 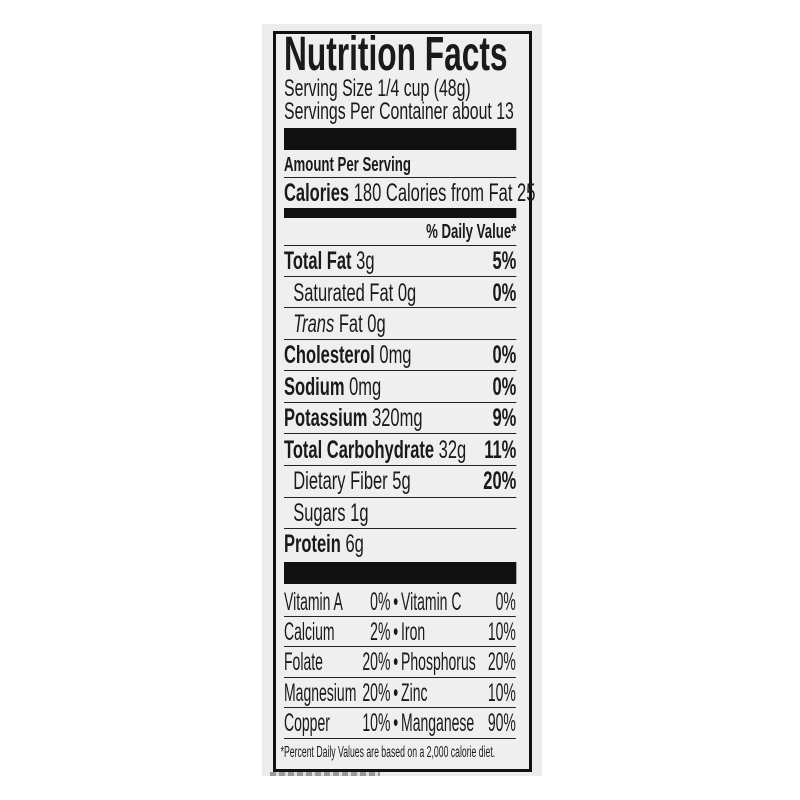 What do you see at coordinates (380, 632) in the screenshot?
I see `vitamin-dv: 2%` at bounding box center [380, 632].